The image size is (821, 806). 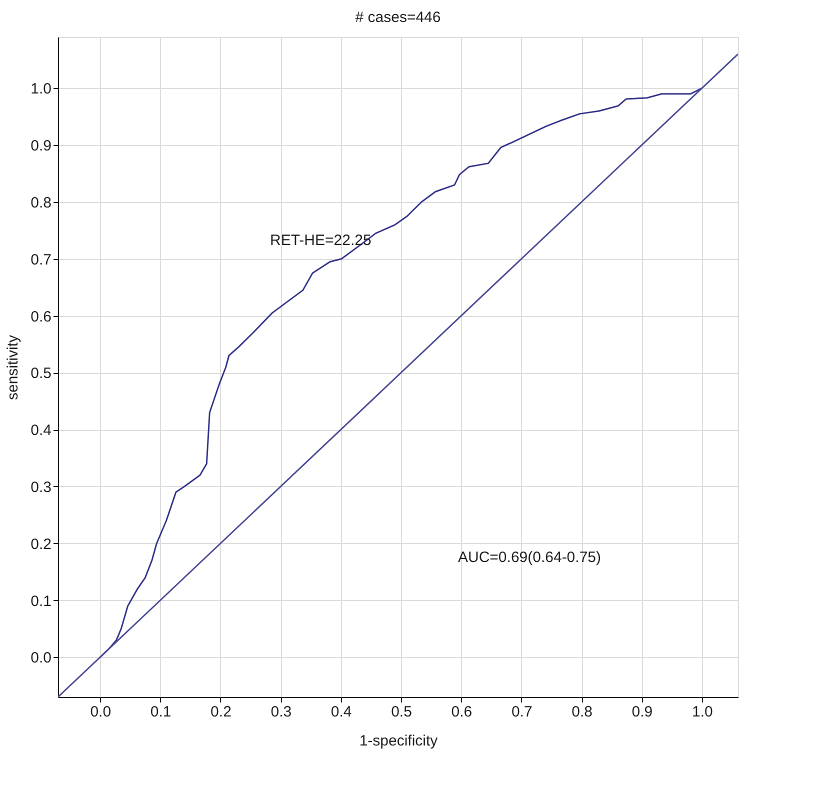 I want to click on x-tick-label: 0.1, so click(x=161, y=712).